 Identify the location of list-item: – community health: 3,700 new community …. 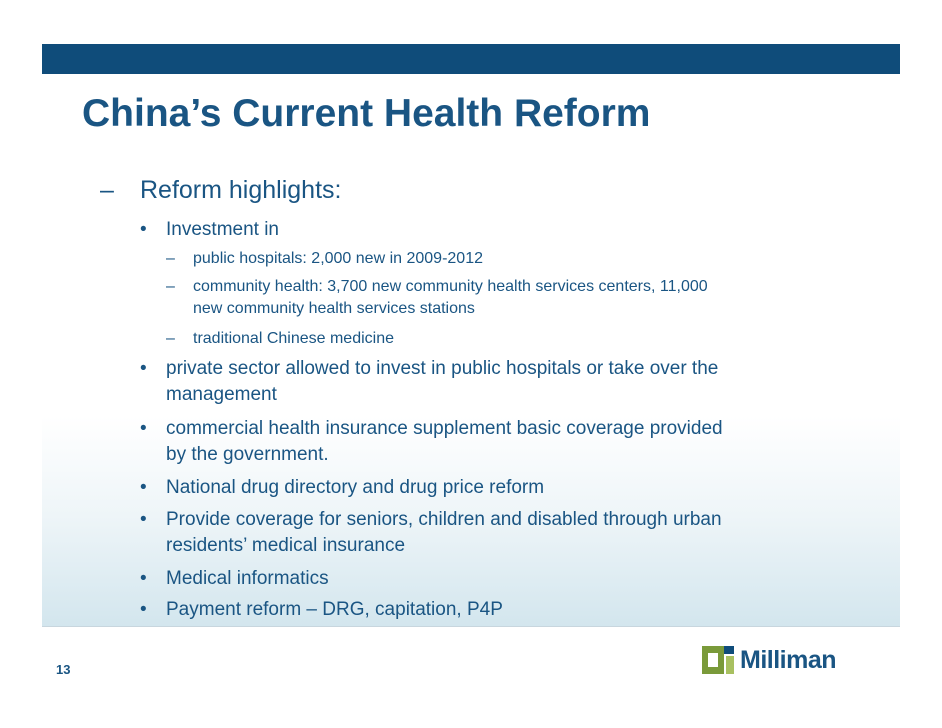
(437, 298).